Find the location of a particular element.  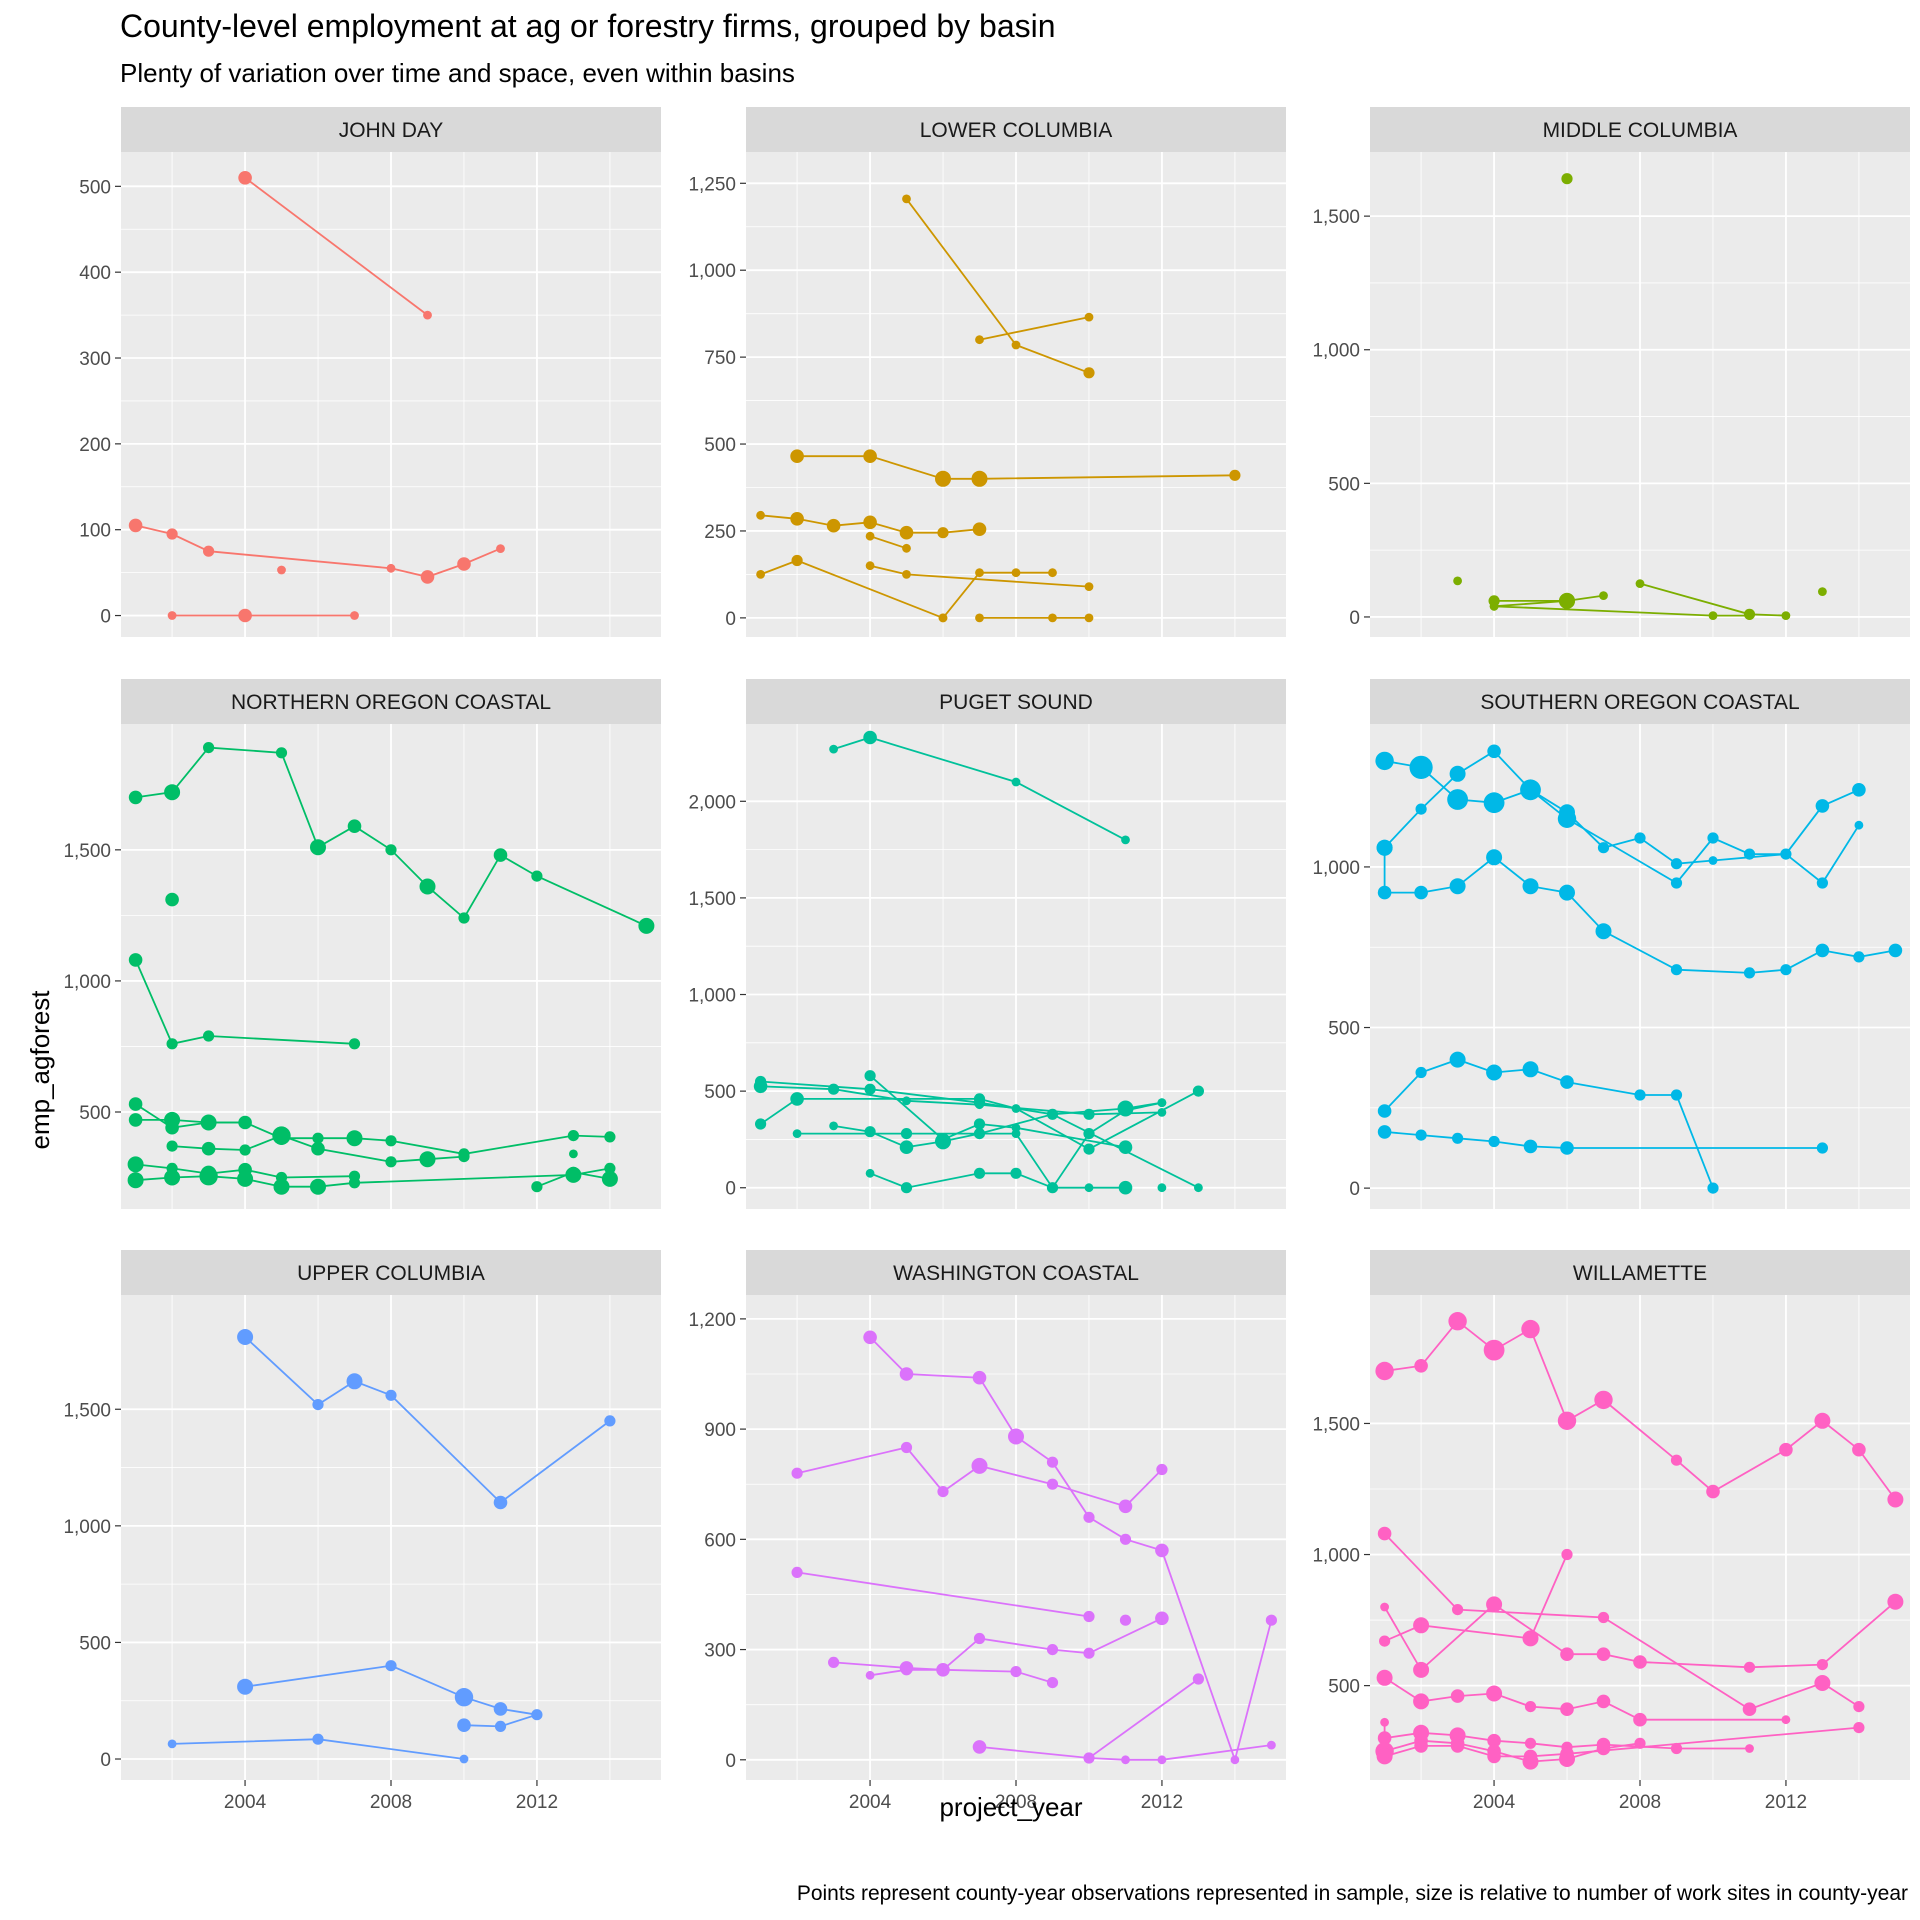

y-tick-label: 500 is located at coordinates (95, 1643).